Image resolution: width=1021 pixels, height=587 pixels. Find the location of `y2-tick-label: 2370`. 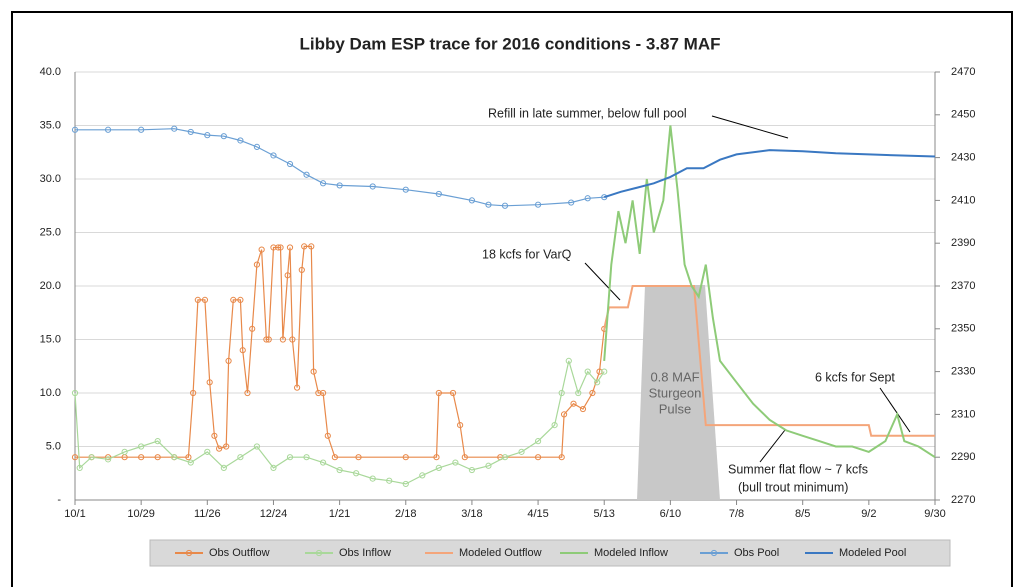

y2-tick-label: 2370 is located at coordinates (963, 286).